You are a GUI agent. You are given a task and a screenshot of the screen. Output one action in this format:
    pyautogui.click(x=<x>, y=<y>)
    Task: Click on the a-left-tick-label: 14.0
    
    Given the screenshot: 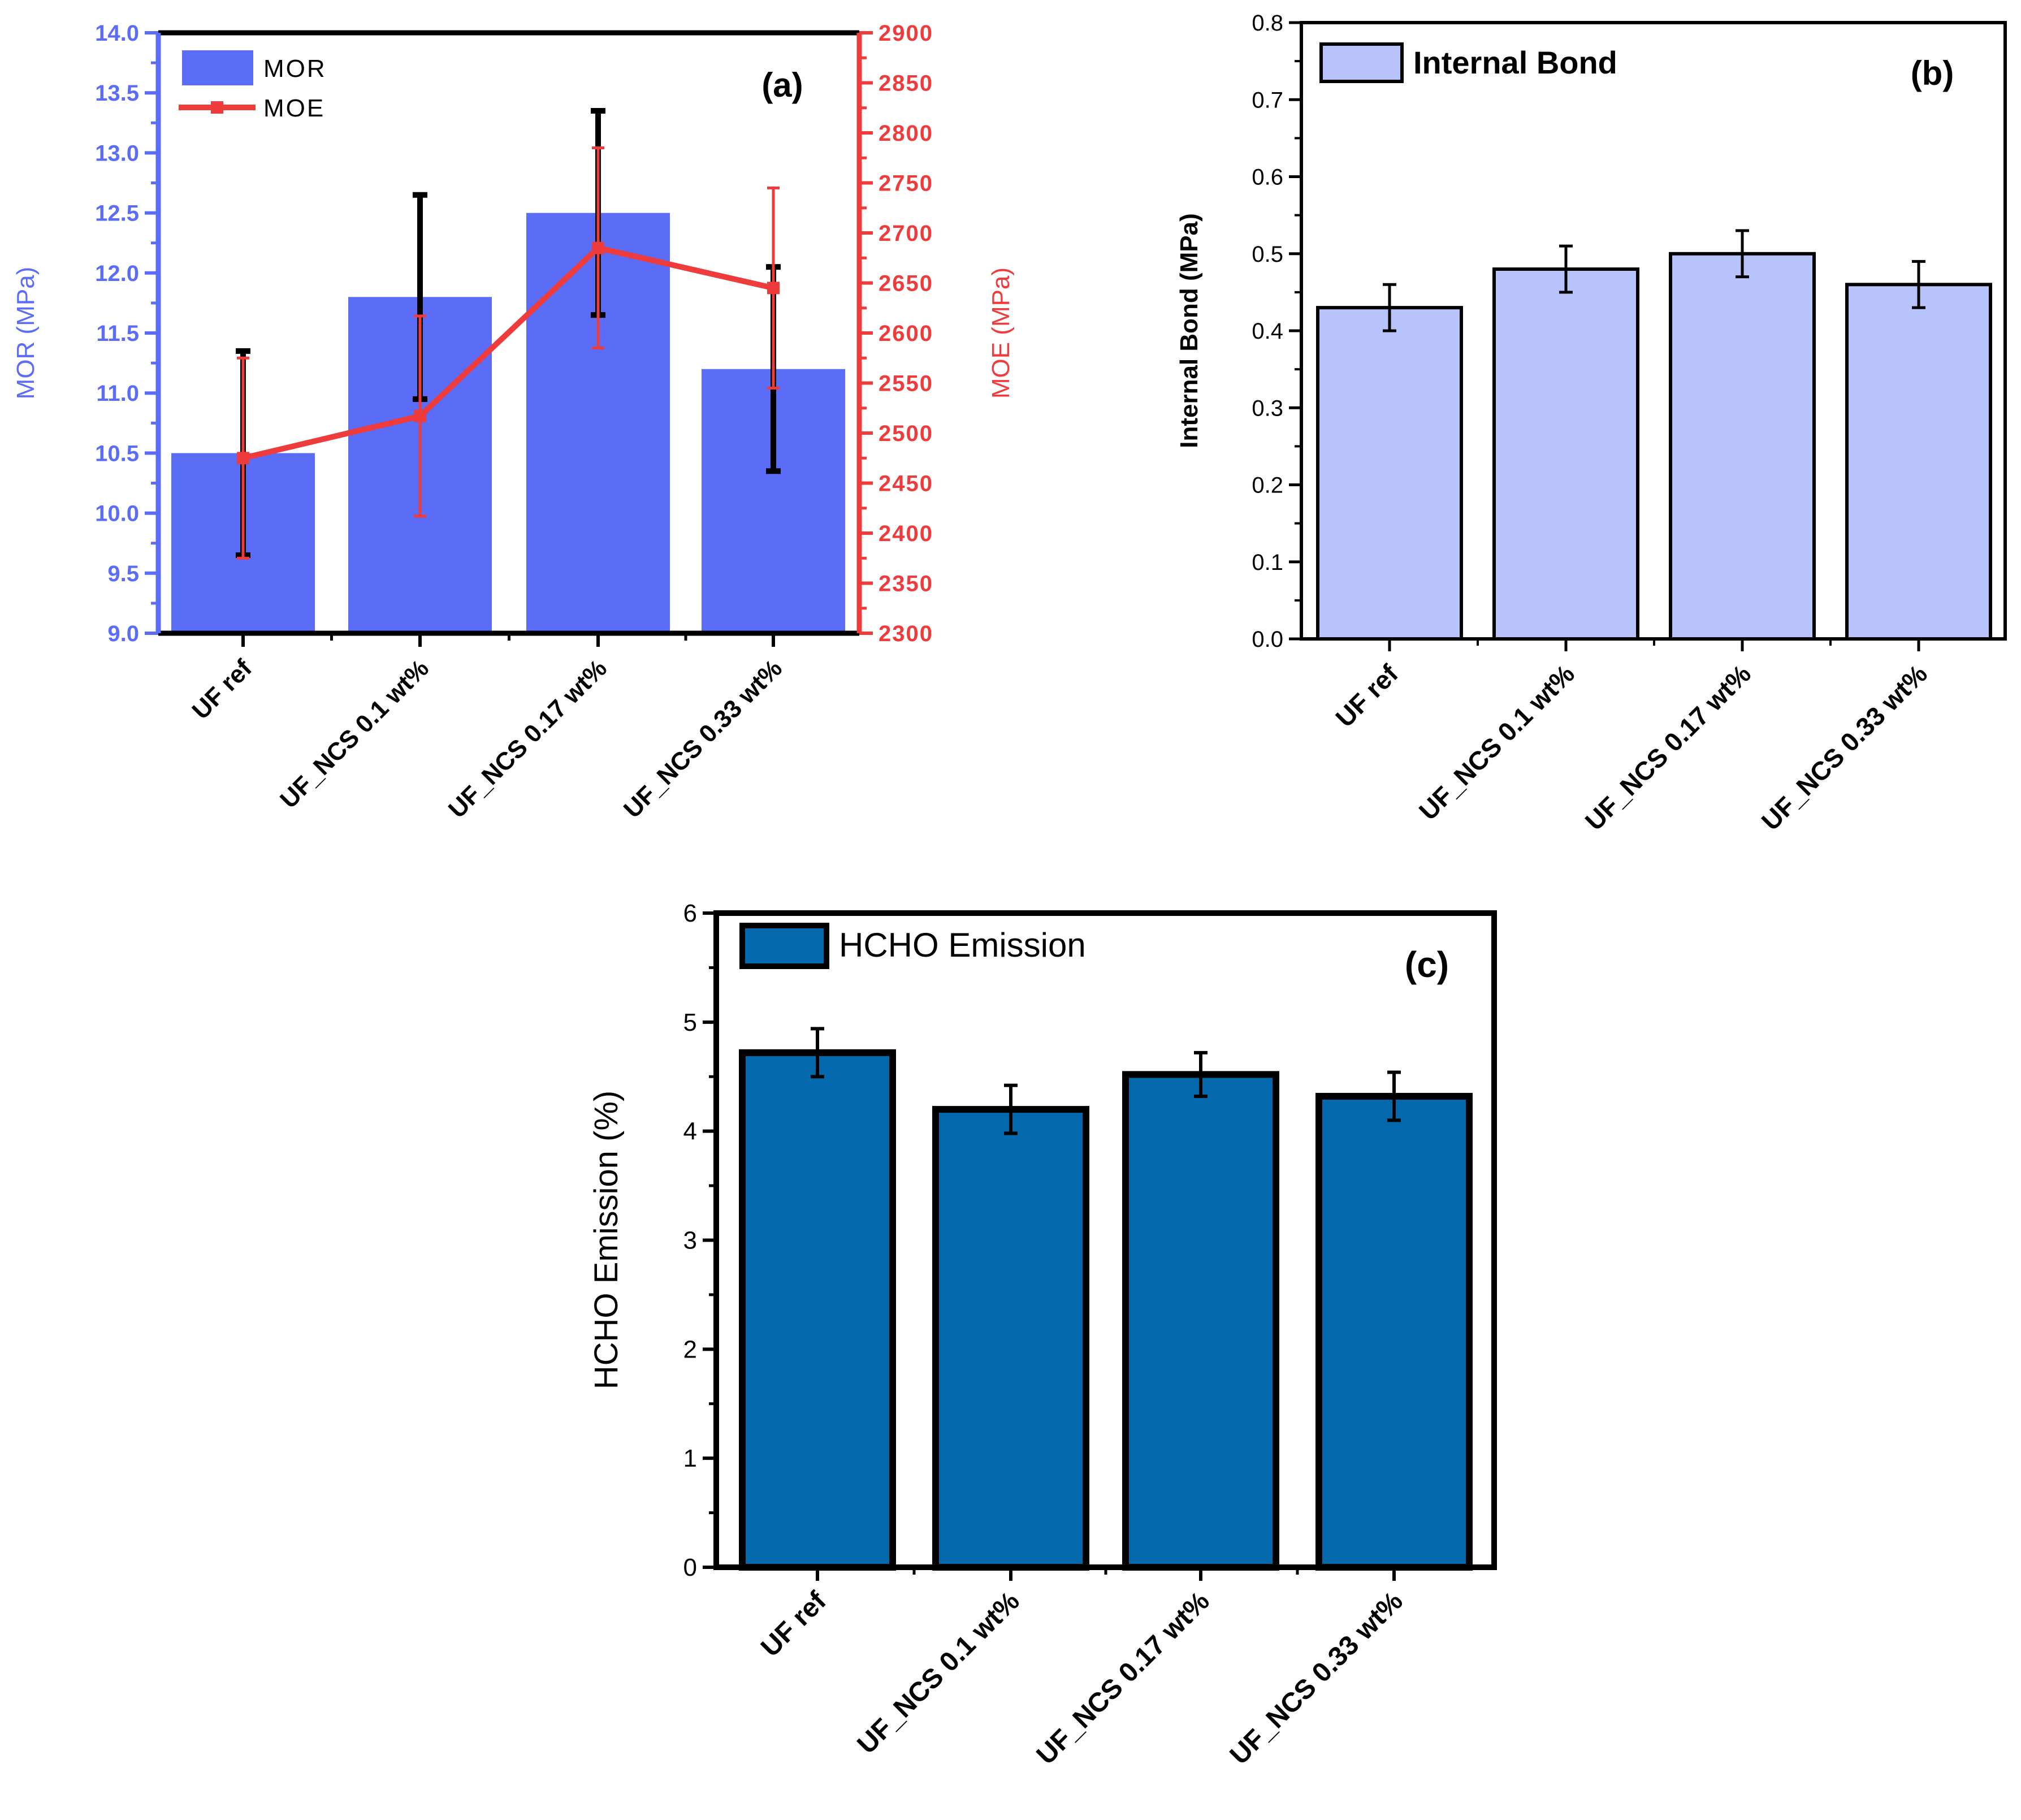 What is the action you would take?
    pyautogui.click(x=117, y=33)
    